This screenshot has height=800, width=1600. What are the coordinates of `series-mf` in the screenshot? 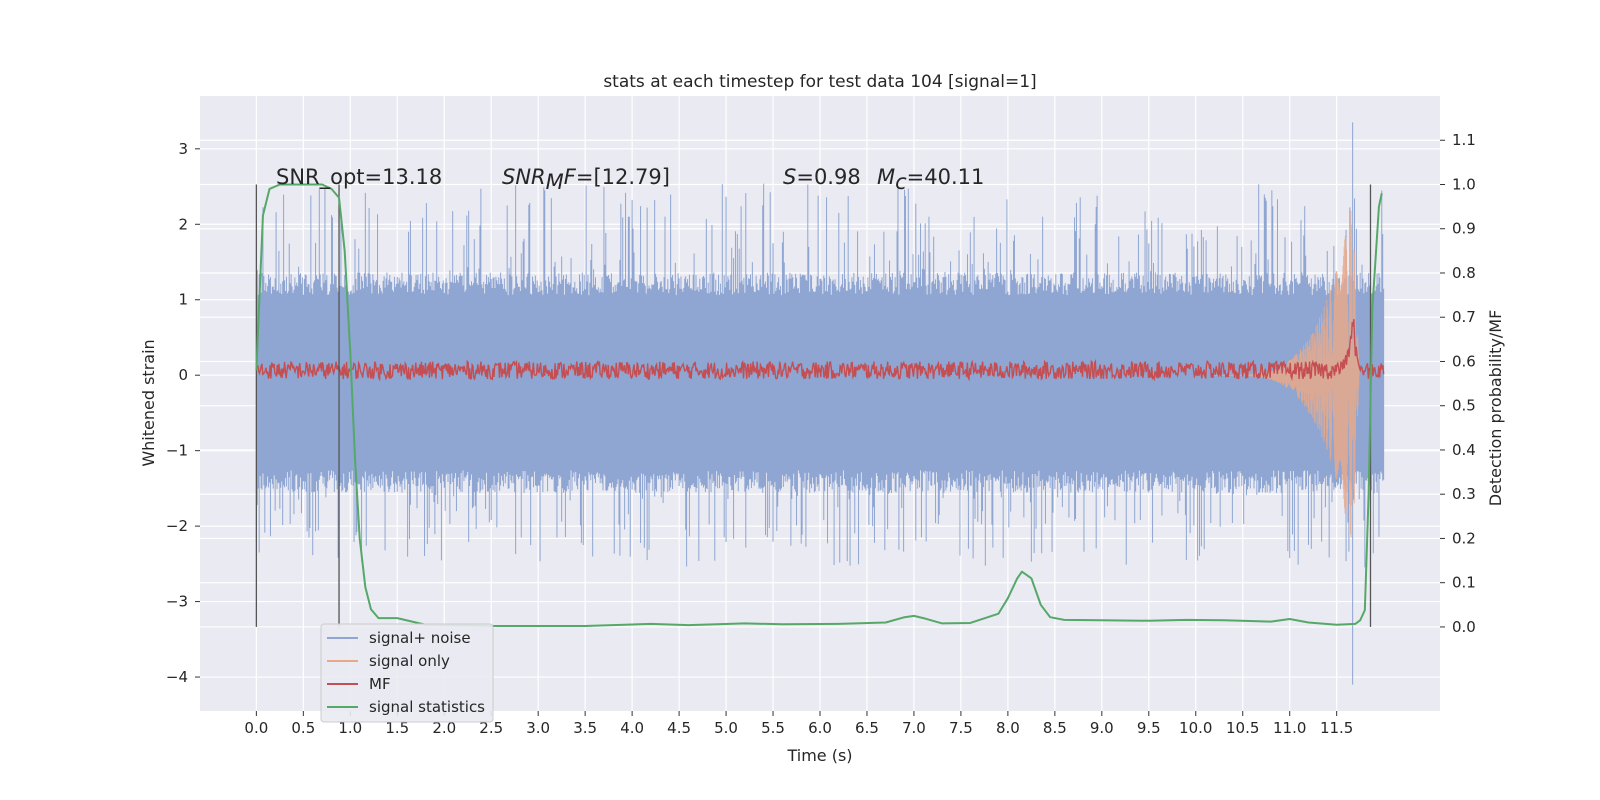 It's located at (820, 350).